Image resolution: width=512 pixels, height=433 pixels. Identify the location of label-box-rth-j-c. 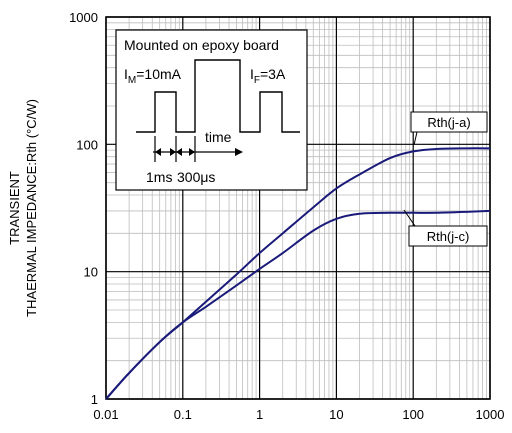
(448, 236).